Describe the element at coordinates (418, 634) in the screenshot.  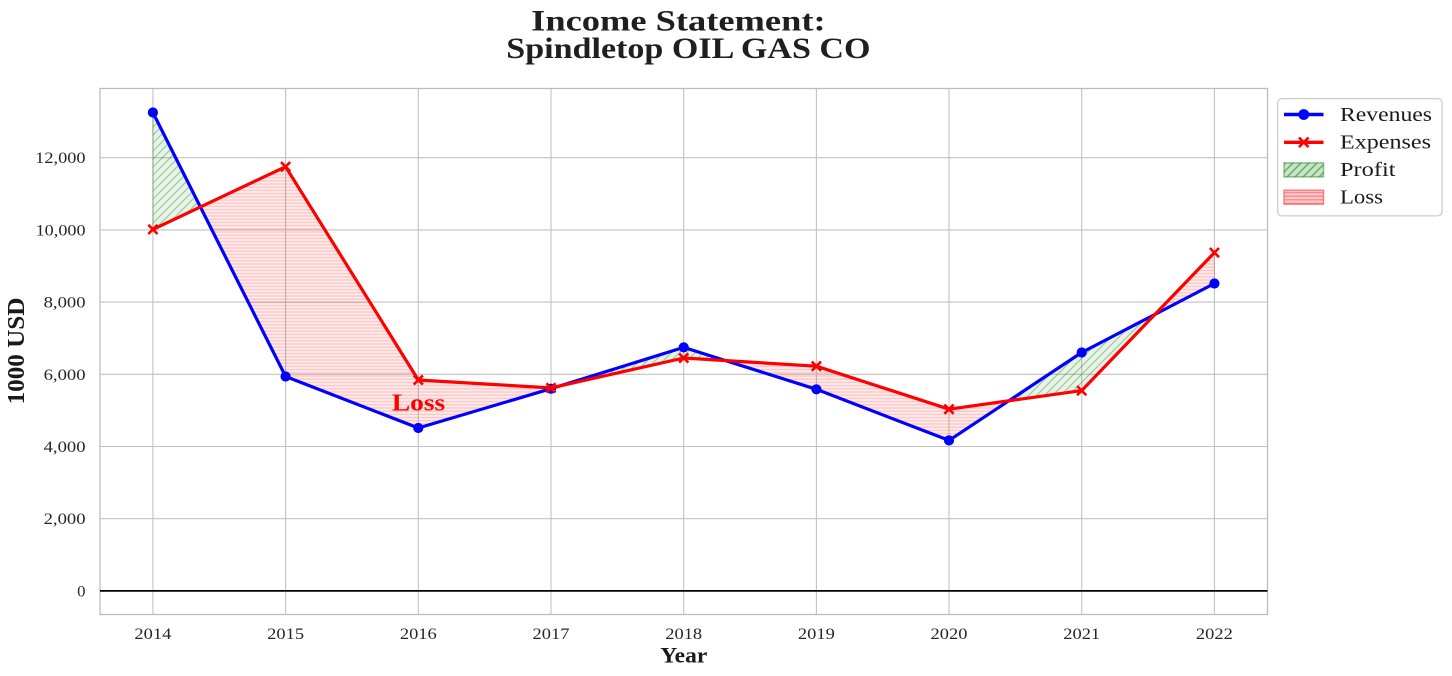
I see `svg-text: 2016` at that location.